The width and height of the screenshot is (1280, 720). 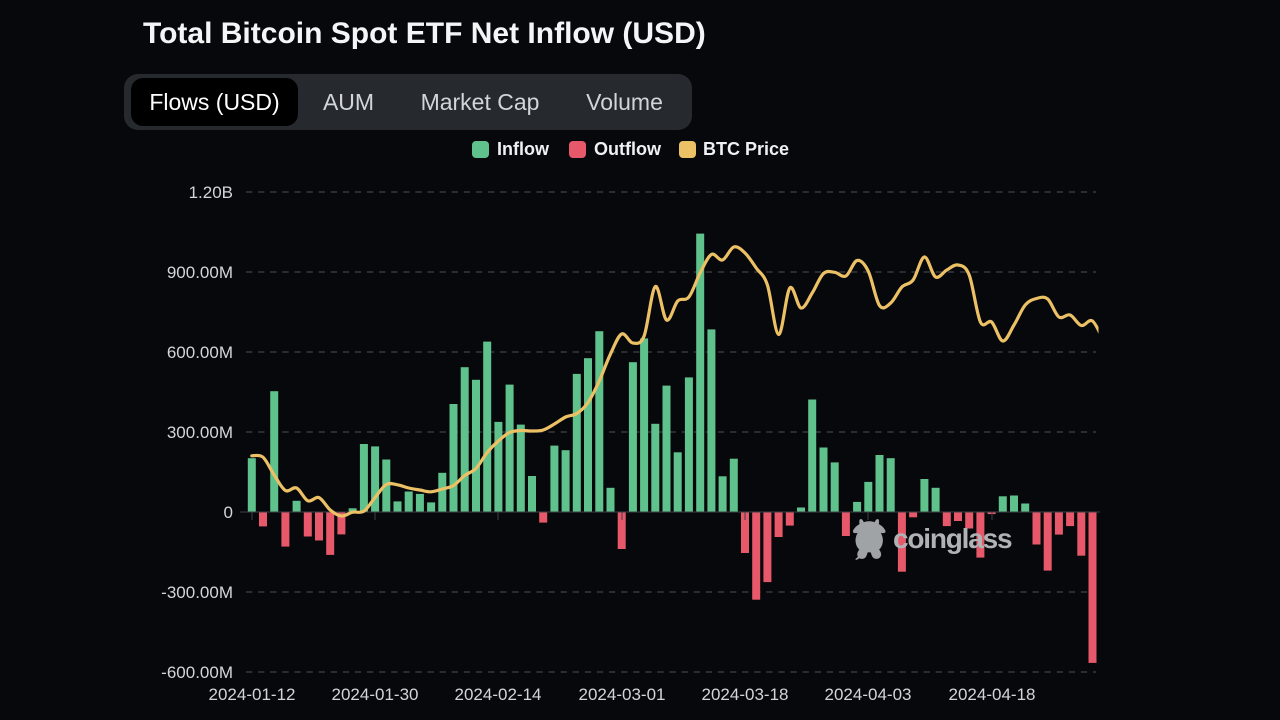 What do you see at coordinates (622, 694) in the screenshot?
I see `svg-text: 2024-03-01` at bounding box center [622, 694].